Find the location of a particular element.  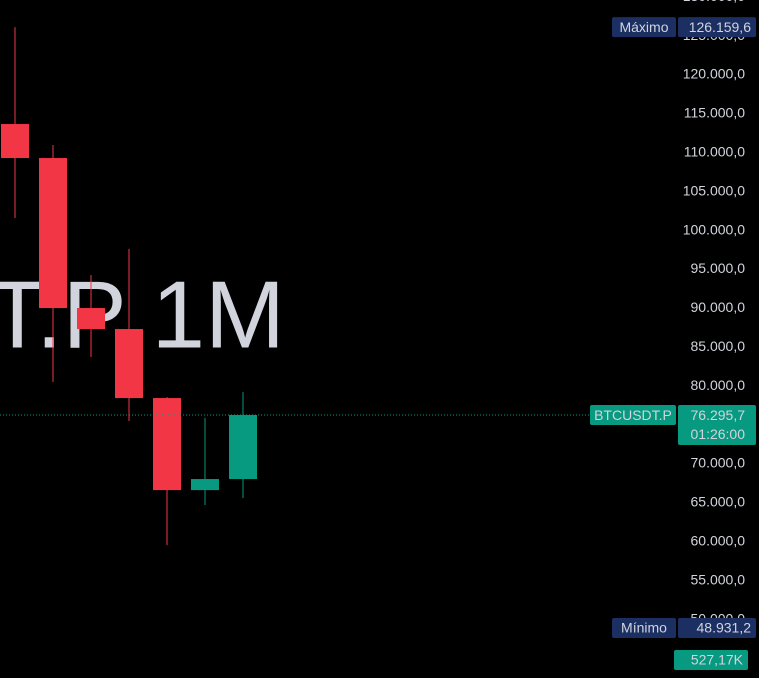

y-tick-label: 55.000,0 is located at coordinates (718, 579).